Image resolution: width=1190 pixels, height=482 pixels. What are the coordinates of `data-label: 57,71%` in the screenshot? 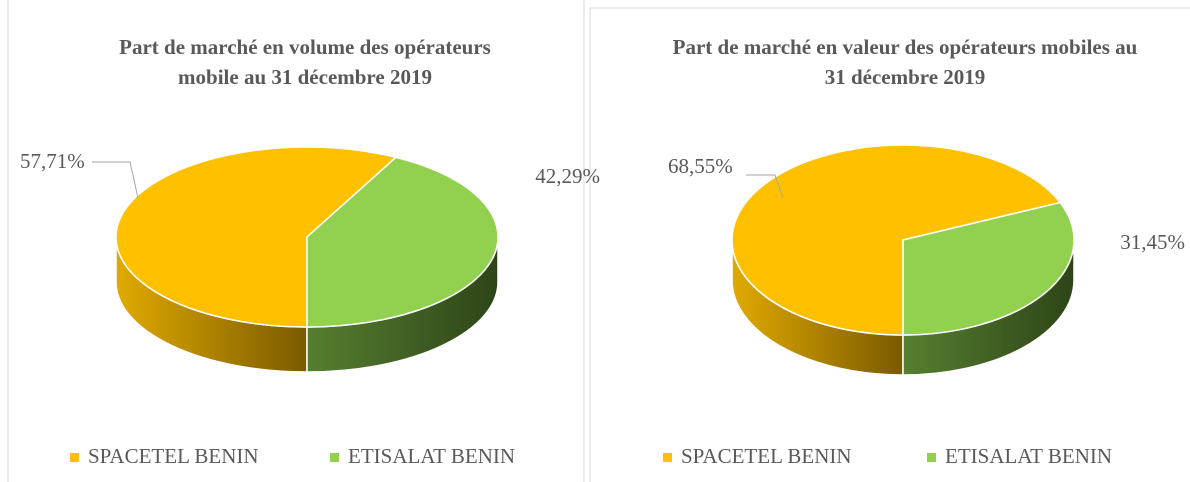 It's located at (52, 161).